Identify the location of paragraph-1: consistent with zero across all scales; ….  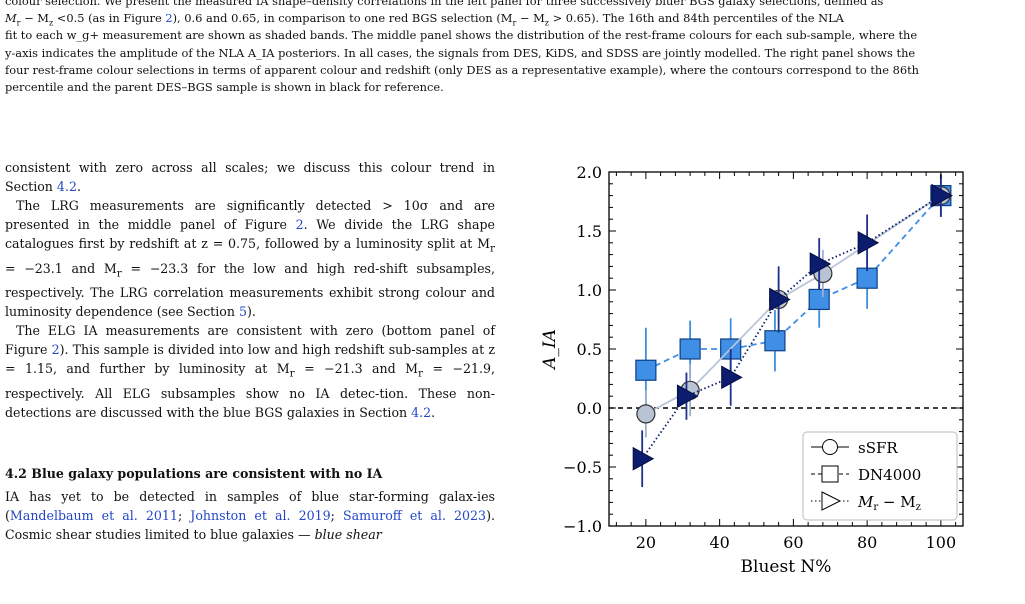
(250, 177).